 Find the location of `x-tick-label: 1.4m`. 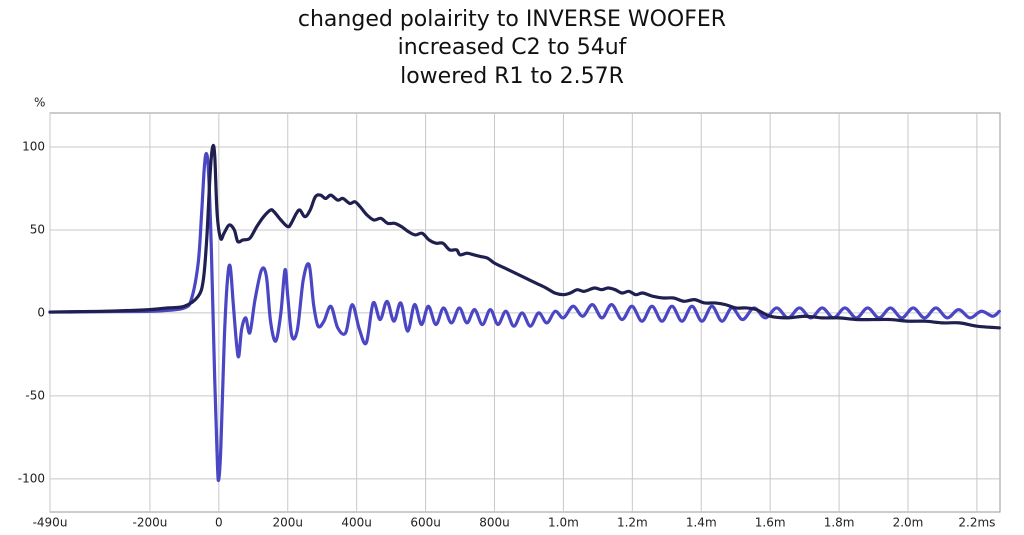

x-tick-label: 1.4m is located at coordinates (701, 523).